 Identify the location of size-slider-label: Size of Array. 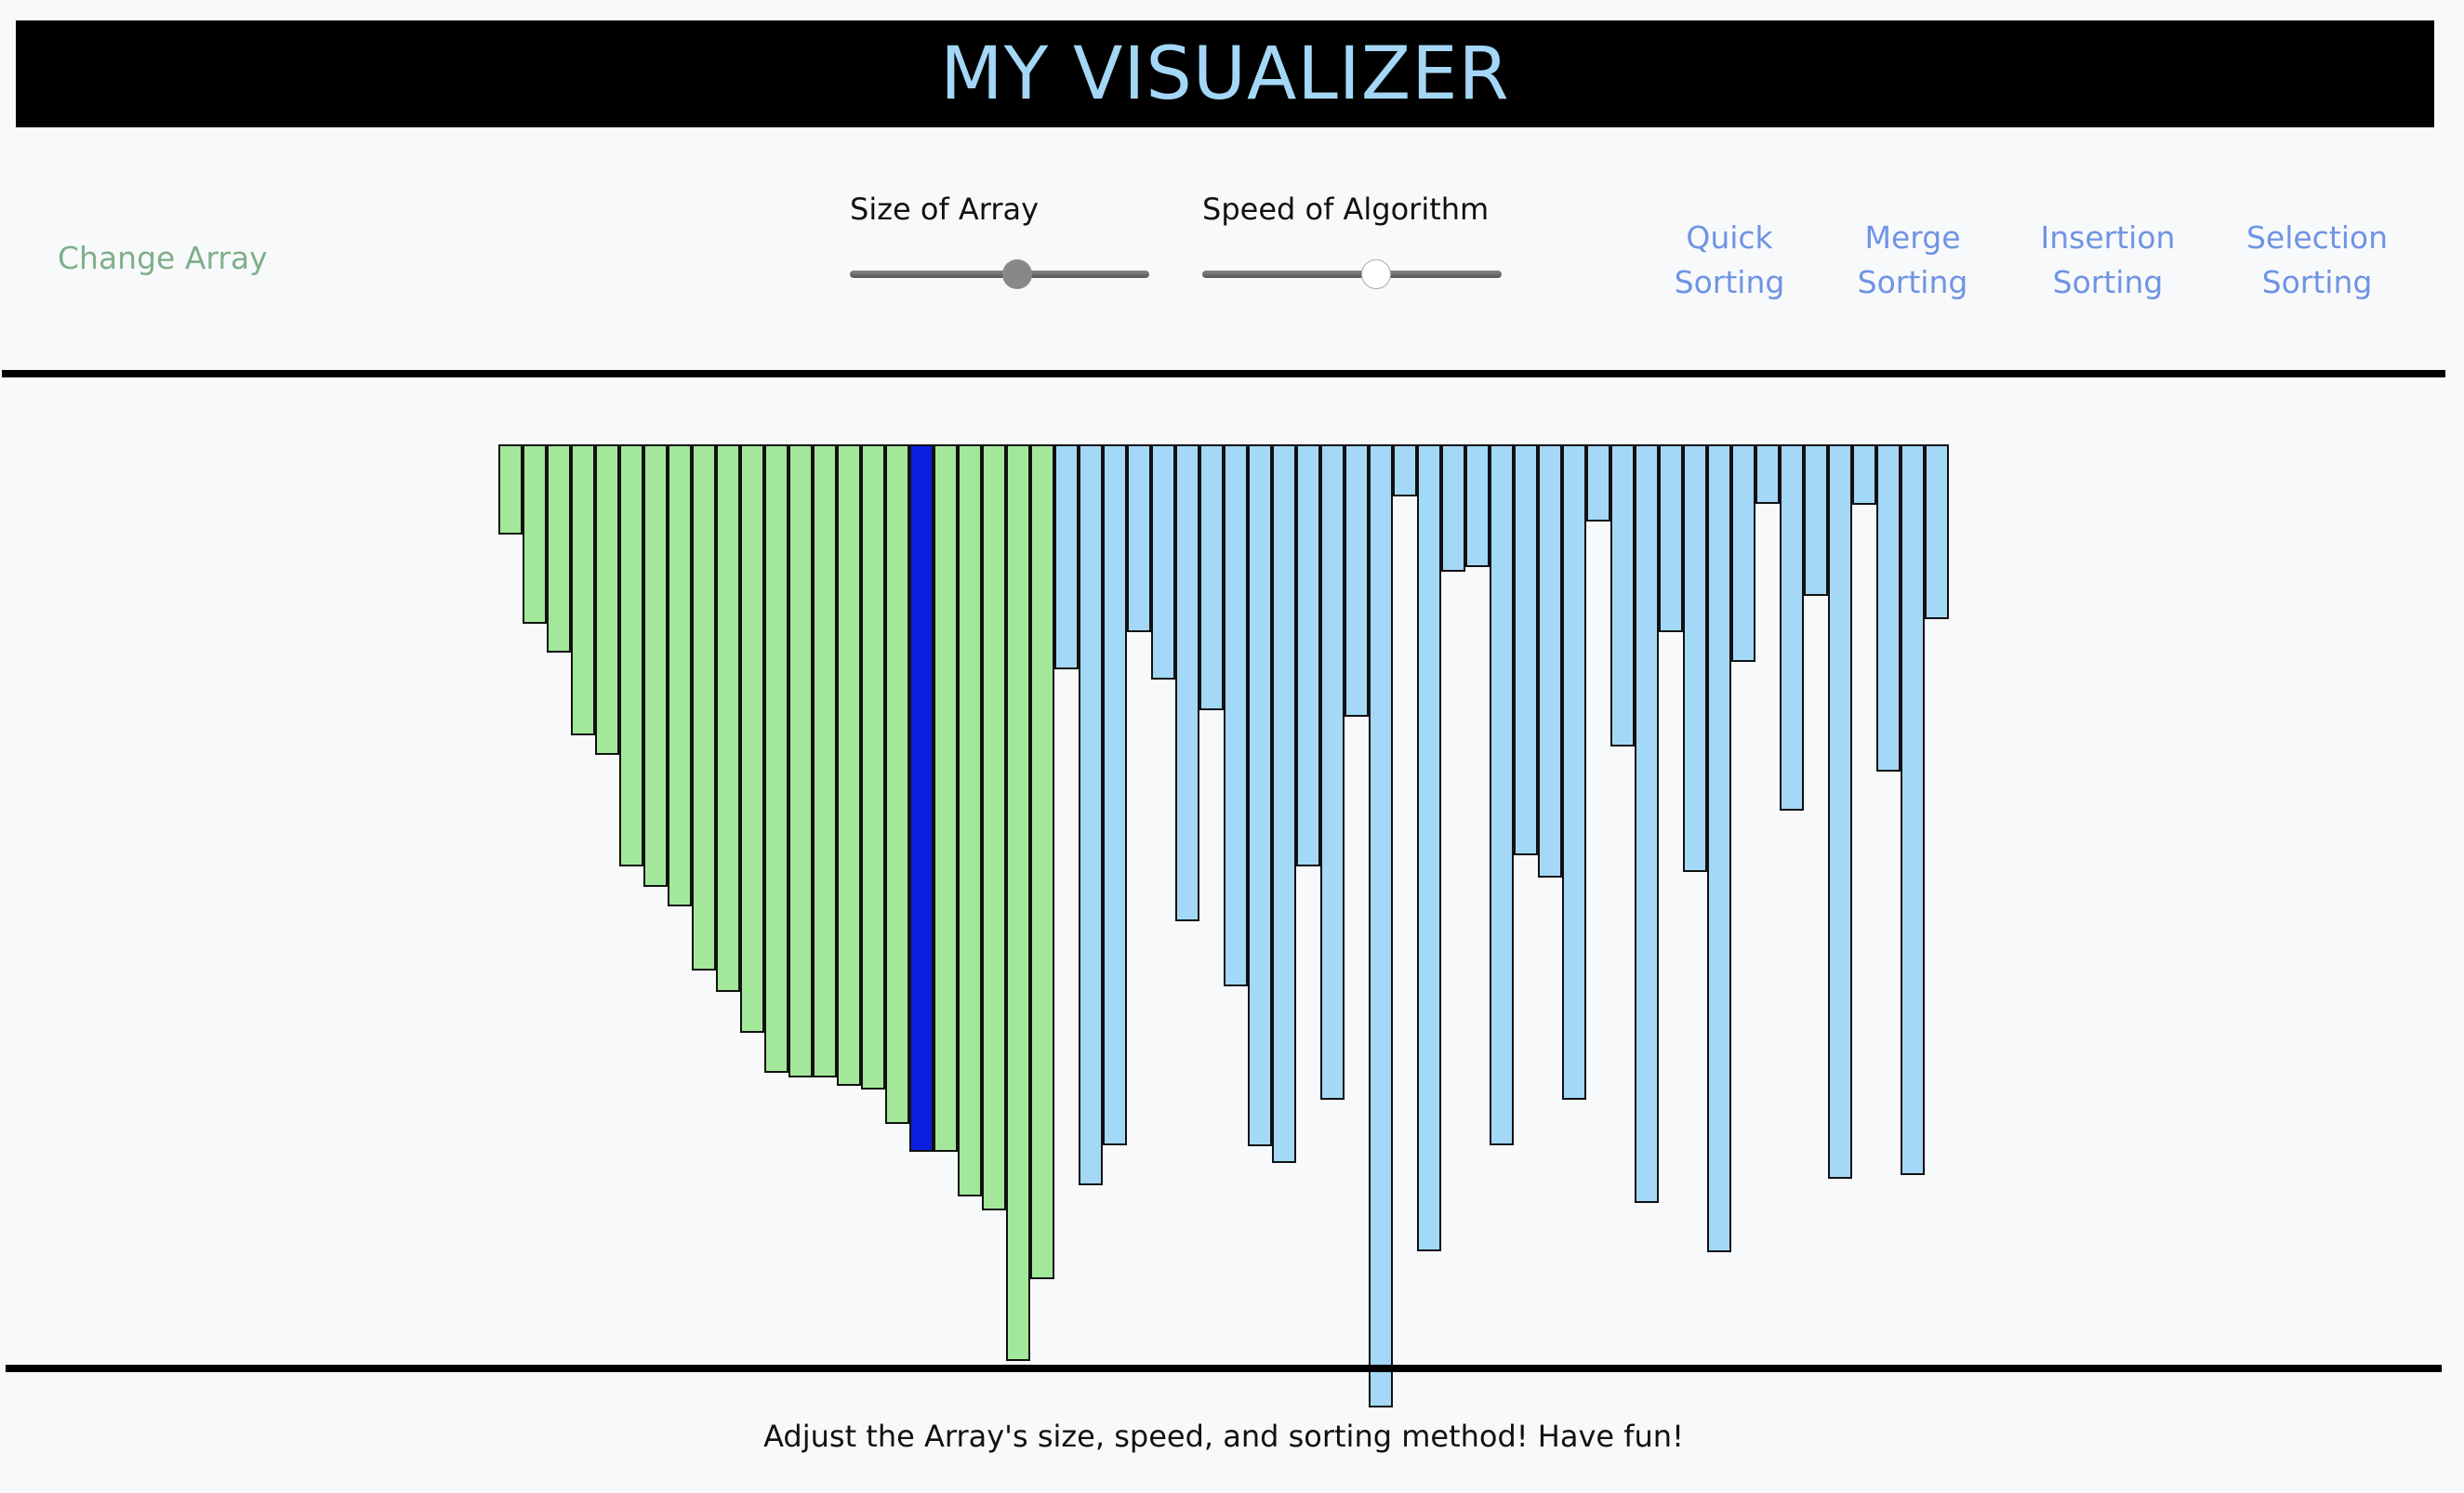
(945, 210).